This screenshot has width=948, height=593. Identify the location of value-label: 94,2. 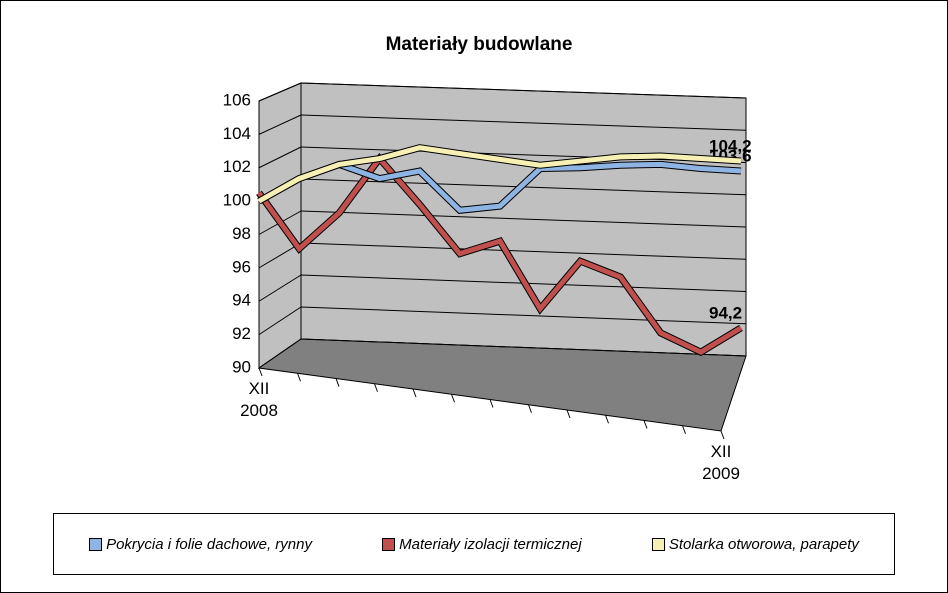
(725, 312).